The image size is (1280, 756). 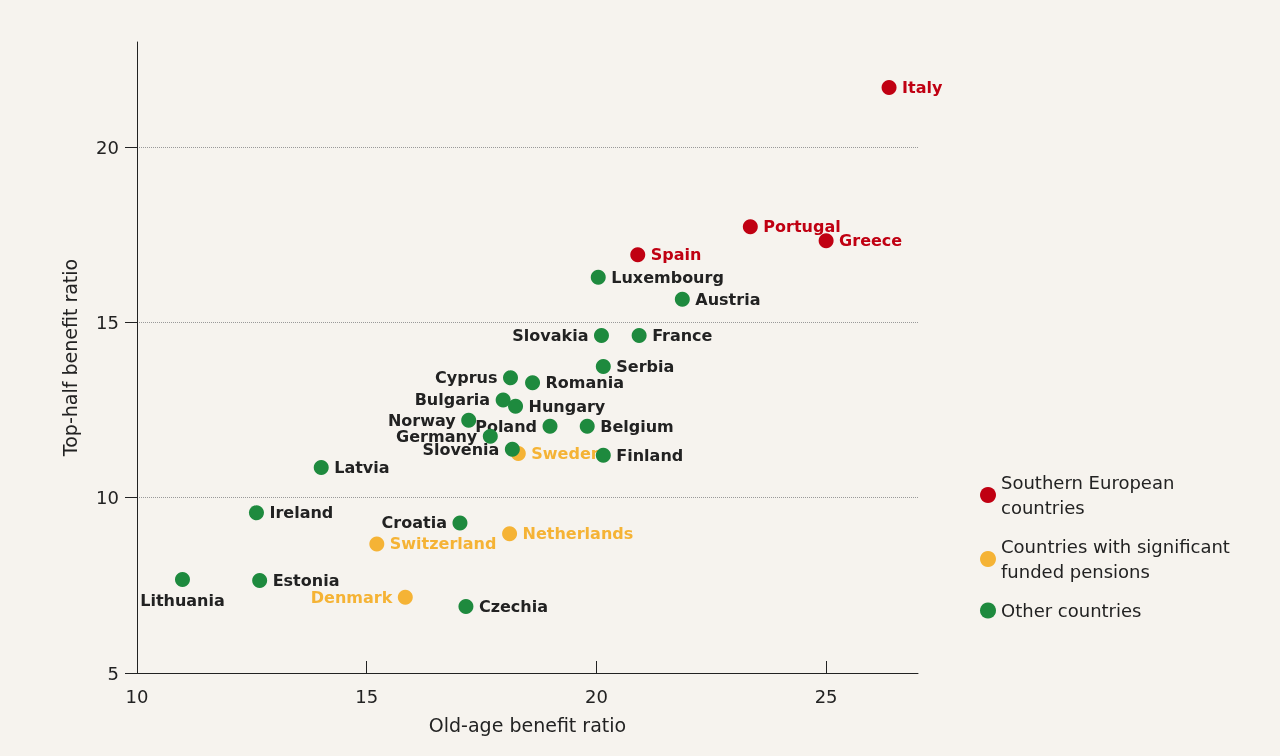 I want to click on annotation: Netherlands, so click(x=578, y=534).